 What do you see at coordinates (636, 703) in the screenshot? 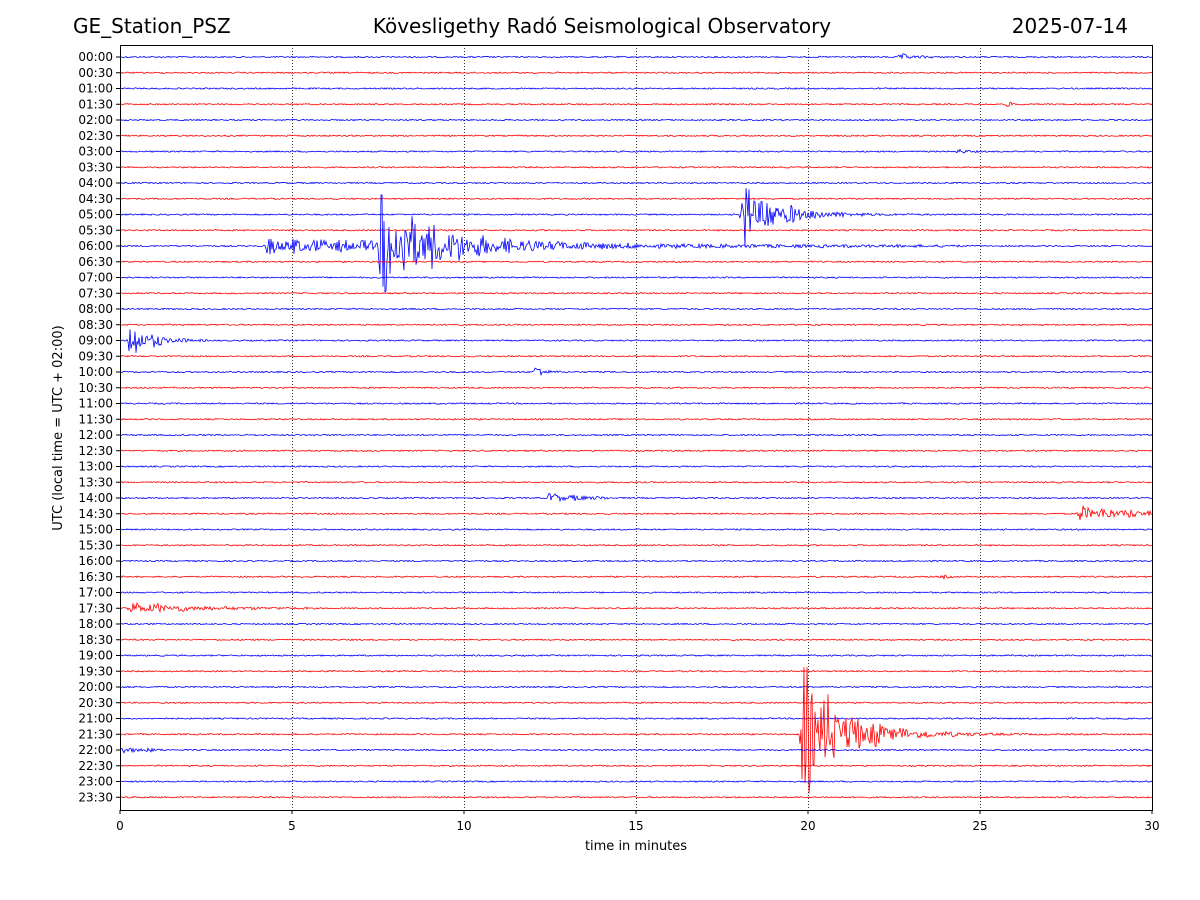
I see `trace-2030` at bounding box center [636, 703].